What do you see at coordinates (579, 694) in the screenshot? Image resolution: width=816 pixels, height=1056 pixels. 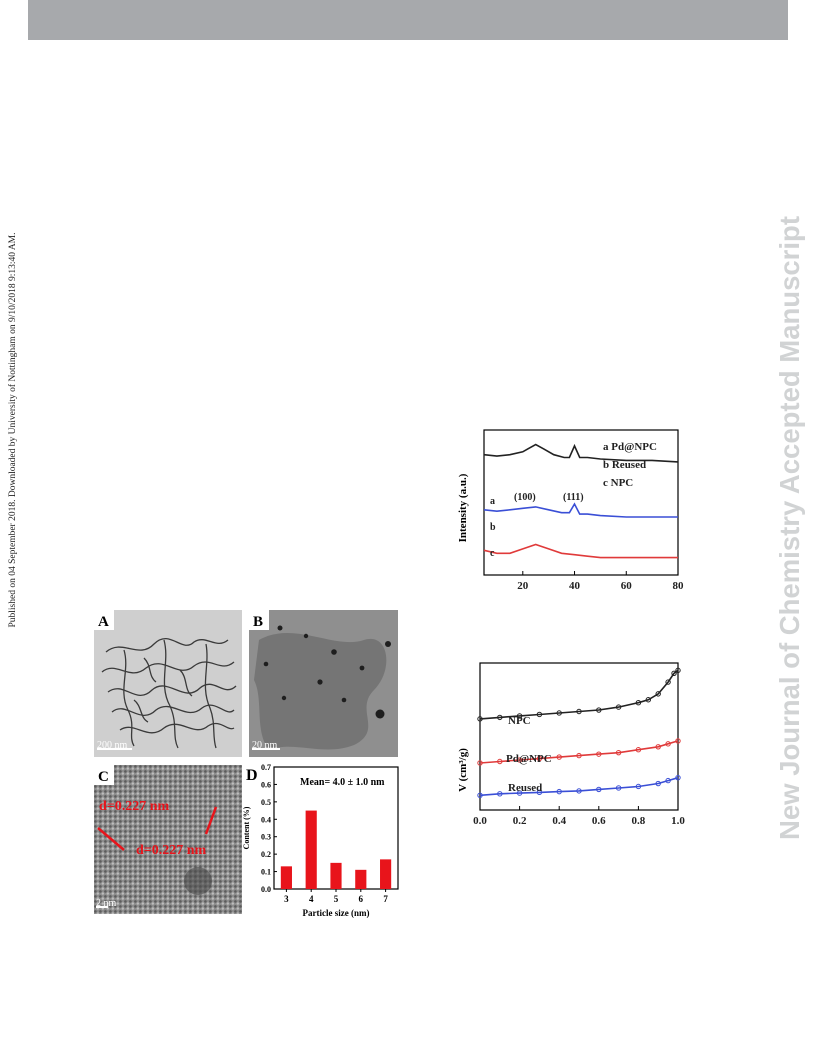 I see `series-line-npc` at bounding box center [579, 694].